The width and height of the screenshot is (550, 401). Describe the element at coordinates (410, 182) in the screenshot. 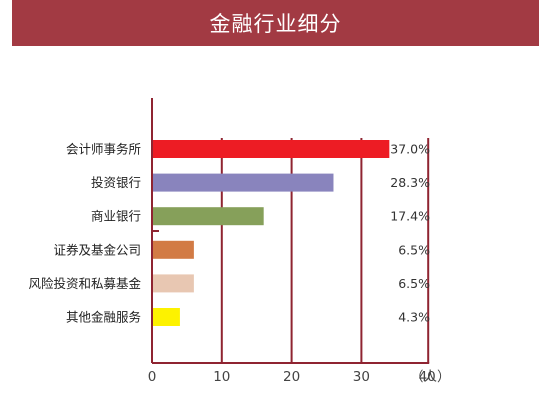

I see `value-label-1: 28.3%` at that location.